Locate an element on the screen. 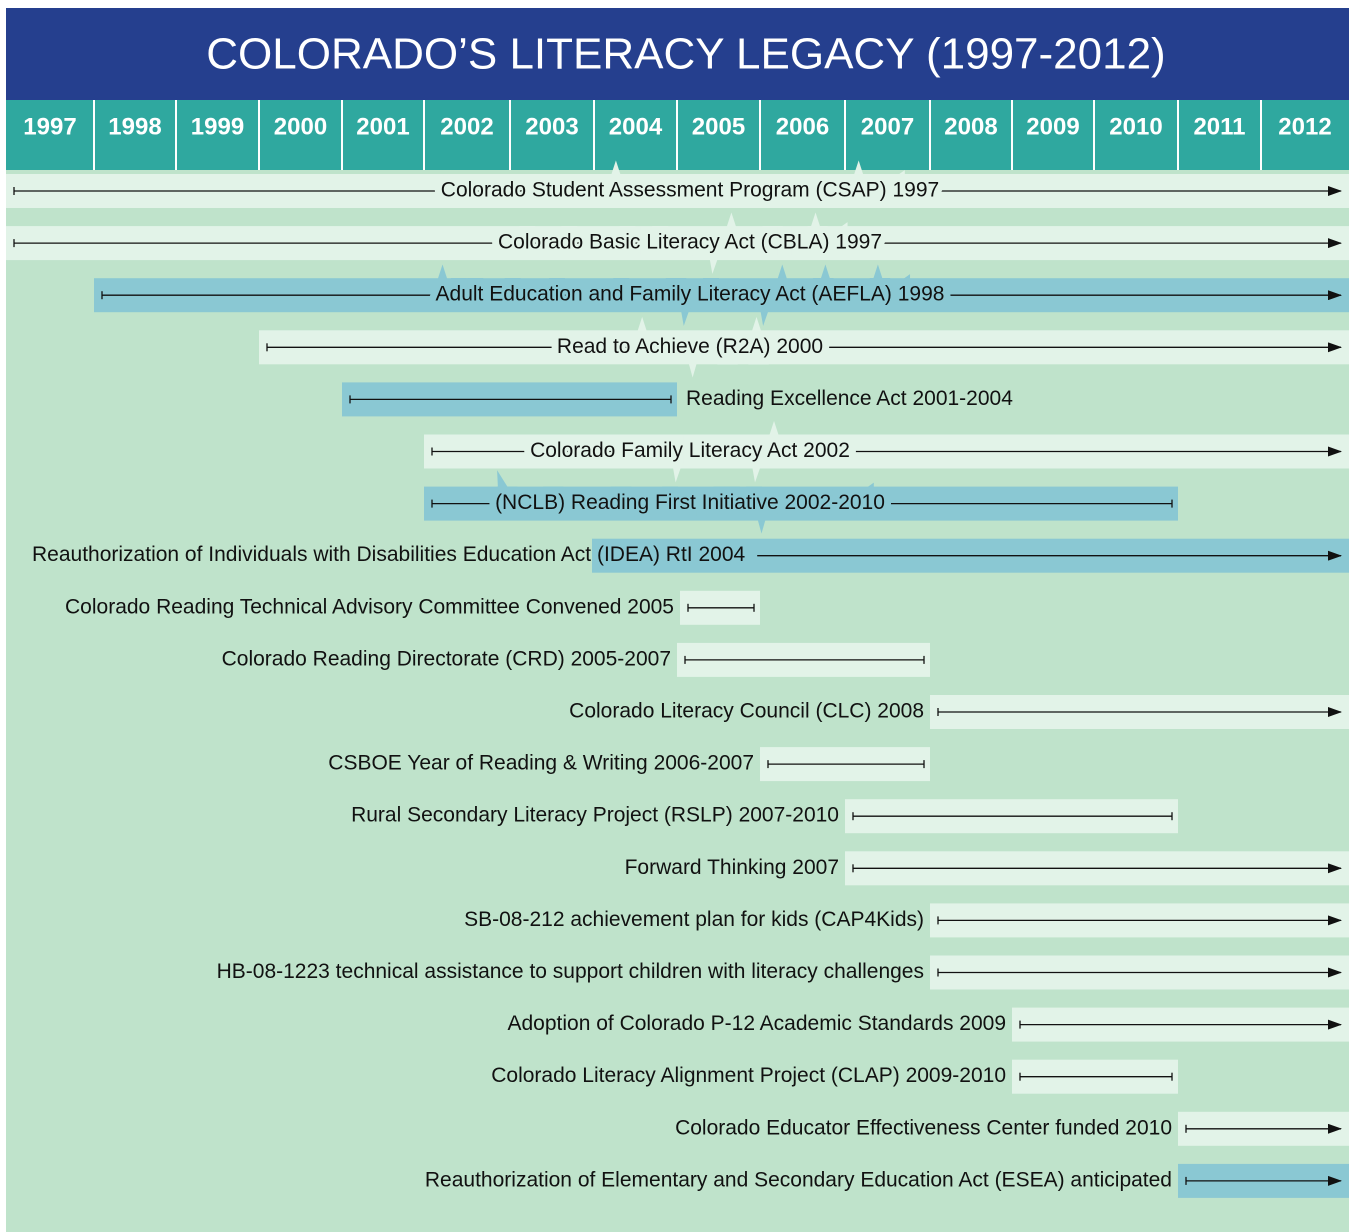  year-label: 1997 is located at coordinates (49, 126).